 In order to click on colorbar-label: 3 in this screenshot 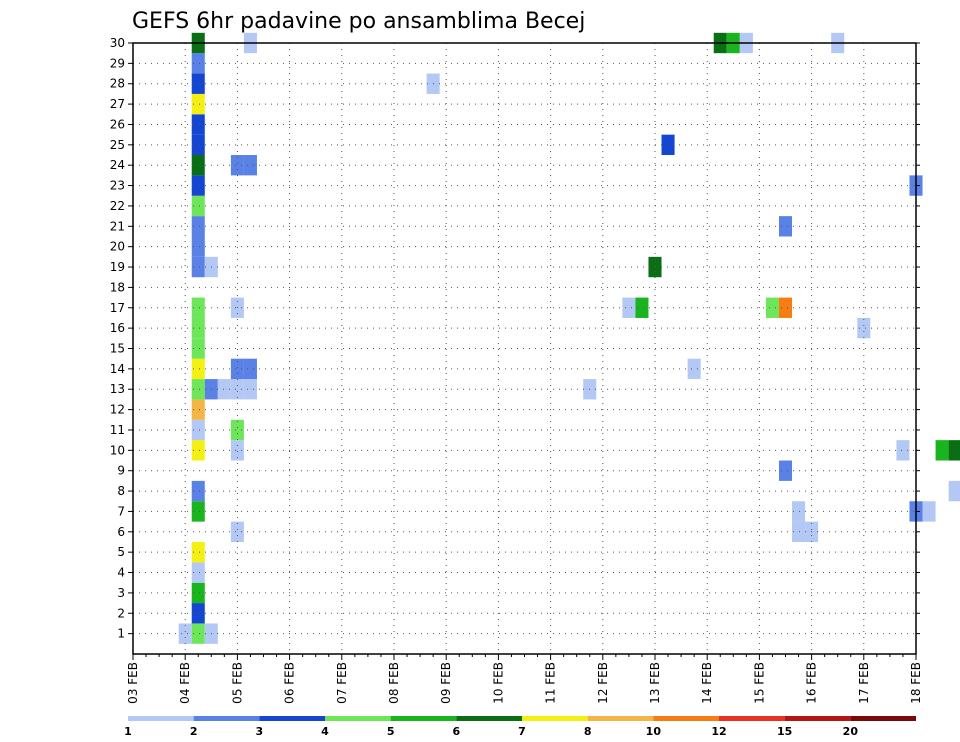, I will do `click(260, 731)`.